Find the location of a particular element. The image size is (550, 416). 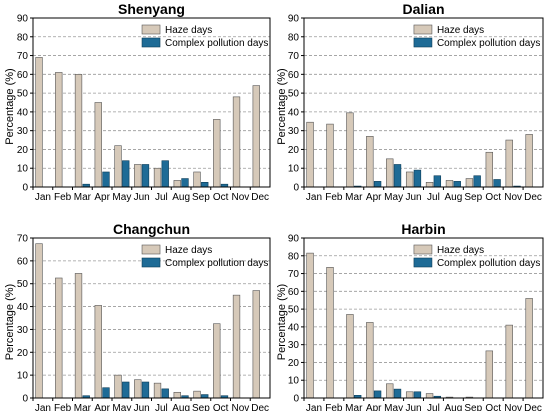

chart-title: Harbin is located at coordinates (423, 229).